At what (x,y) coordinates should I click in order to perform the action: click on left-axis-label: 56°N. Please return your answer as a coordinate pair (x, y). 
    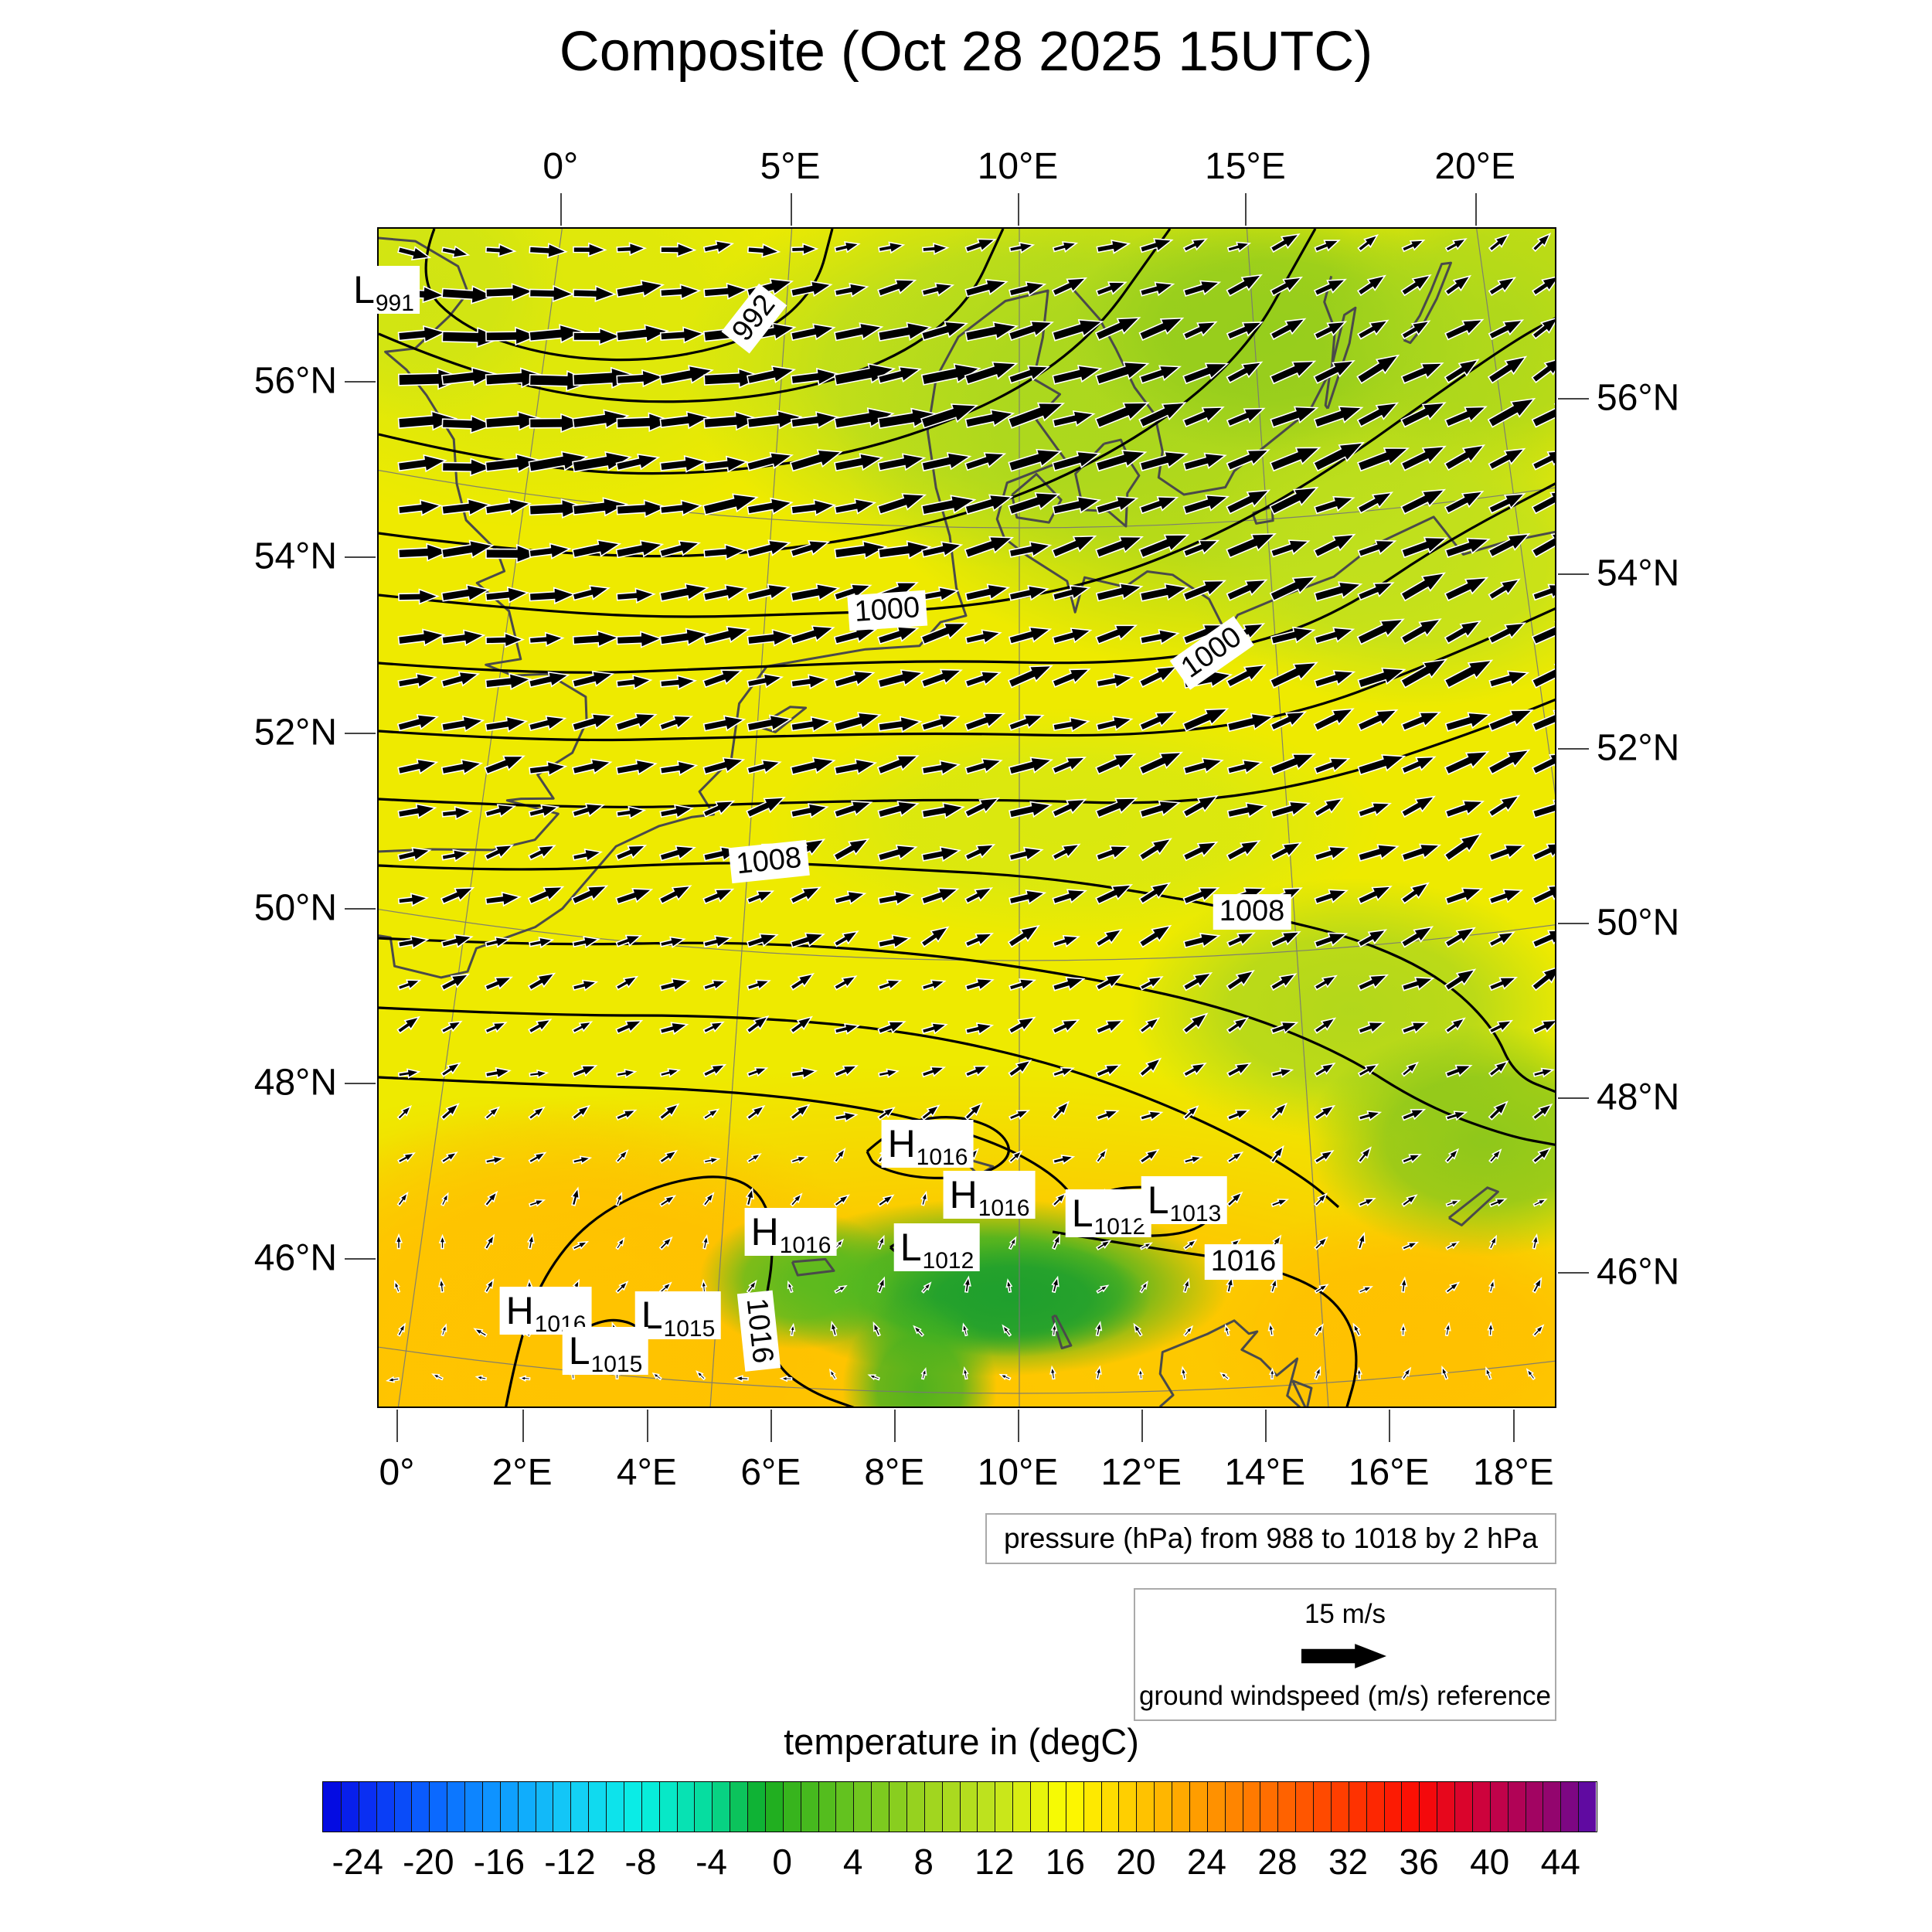
    Looking at the image, I should click on (295, 381).